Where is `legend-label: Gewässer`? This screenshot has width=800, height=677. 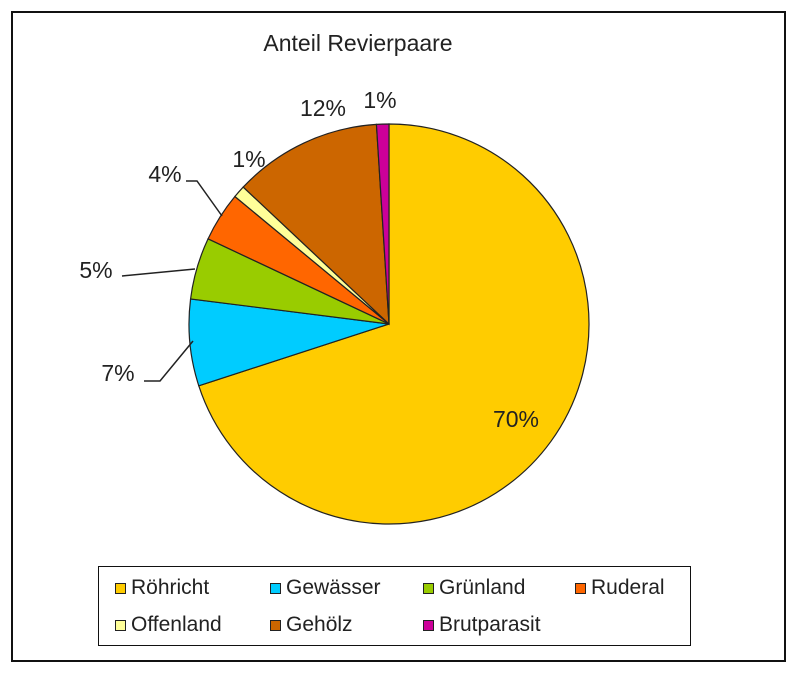 legend-label: Gewässer is located at coordinates (333, 587).